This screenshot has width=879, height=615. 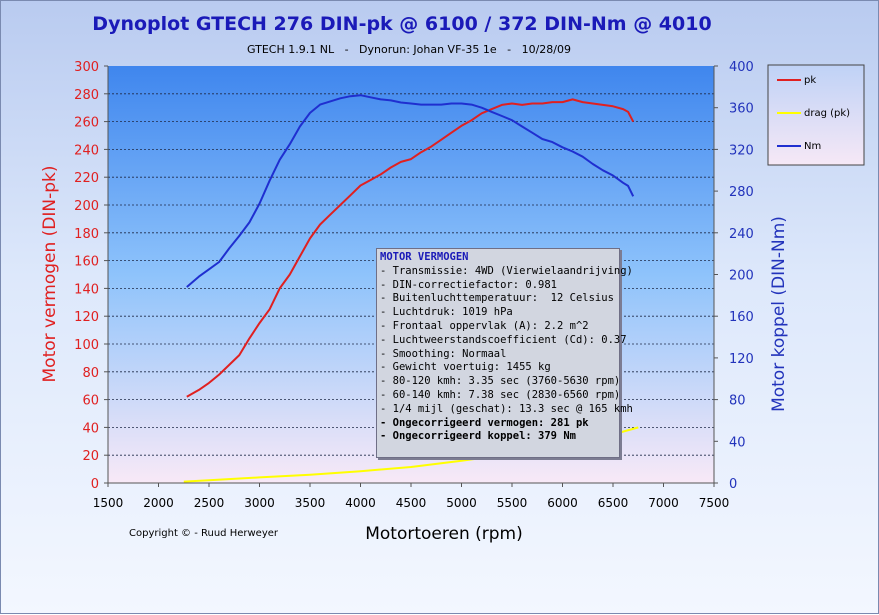 What do you see at coordinates (108, 503) in the screenshot?
I see `x-tick-label: 1500` at bounding box center [108, 503].